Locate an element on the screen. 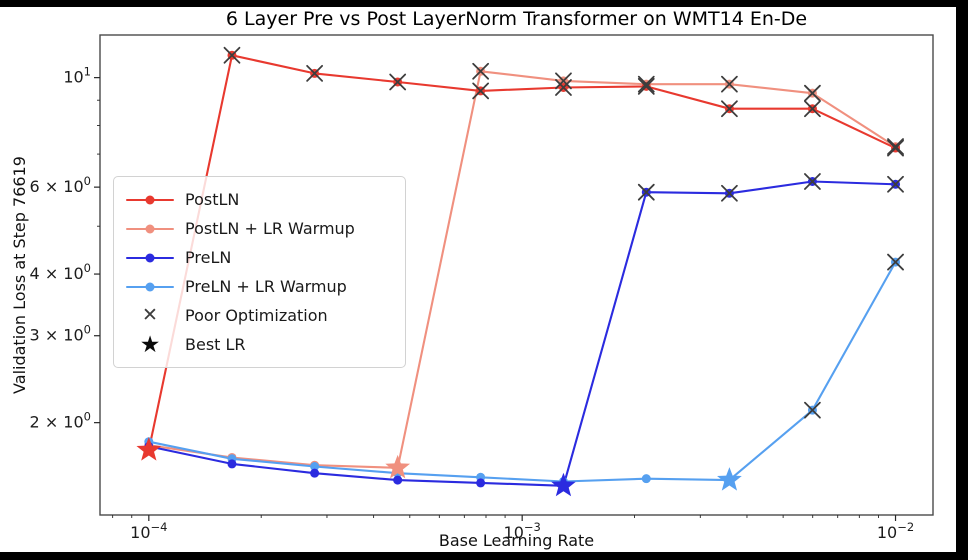 Image resolution: width=968 pixels, height=560 pixels. y-tick-label: 3 × 100 is located at coordinates (60, 334).